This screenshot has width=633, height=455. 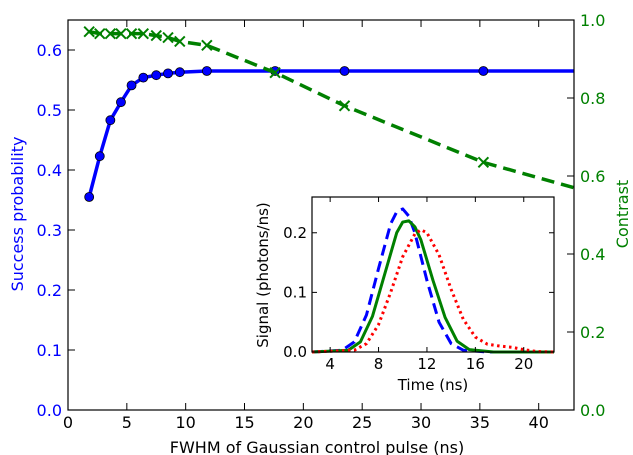 I want to click on x-tick-label: 30, so click(x=421, y=422).